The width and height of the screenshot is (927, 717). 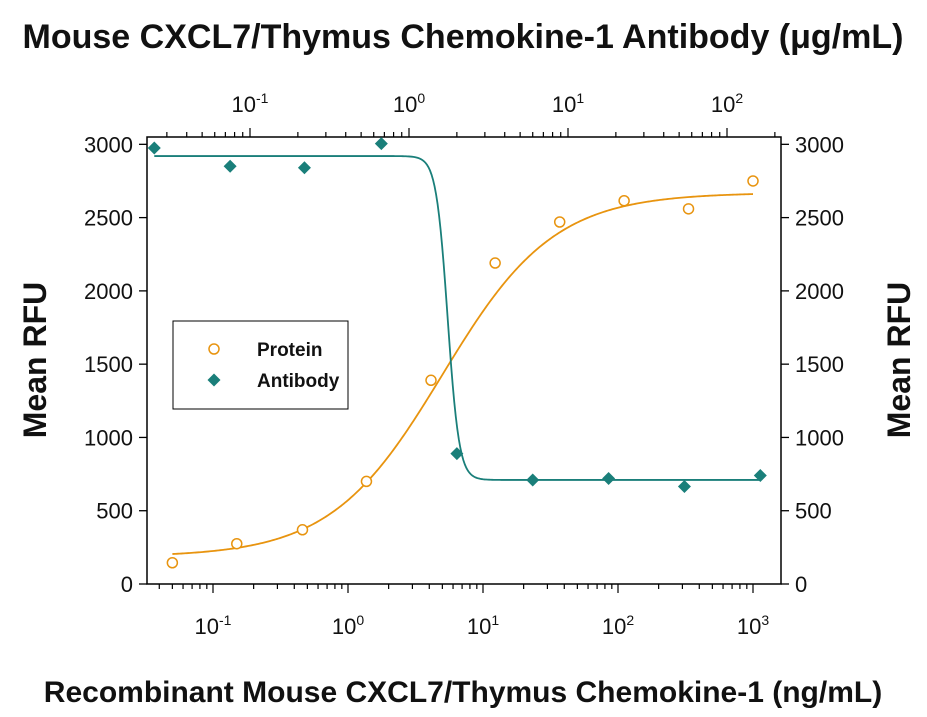 What do you see at coordinates (463, 611) in the screenshot?
I see `bottom-x-axis: 10⁻¹ 10⁰ 10¹ 10² 10³` at bounding box center [463, 611].